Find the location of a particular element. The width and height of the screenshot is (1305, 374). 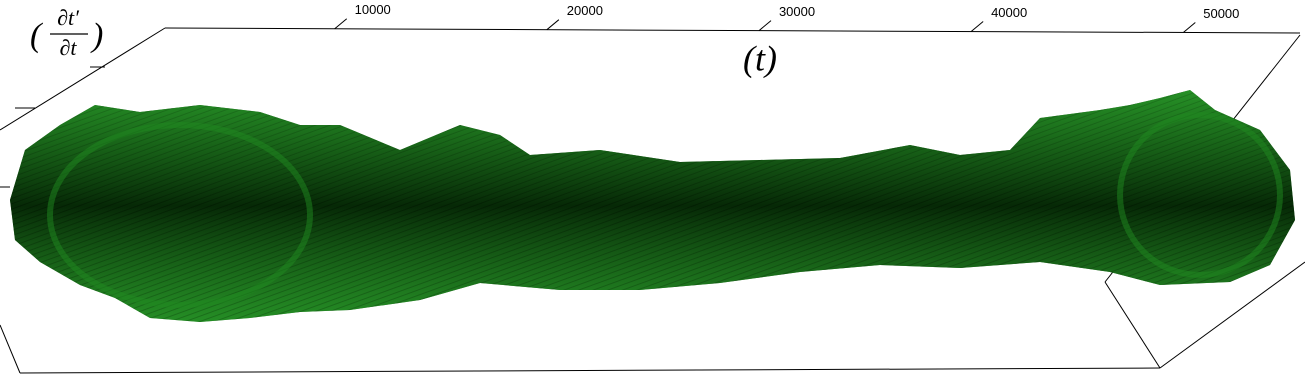

x-tick-label: 30000 is located at coordinates (797, 11).